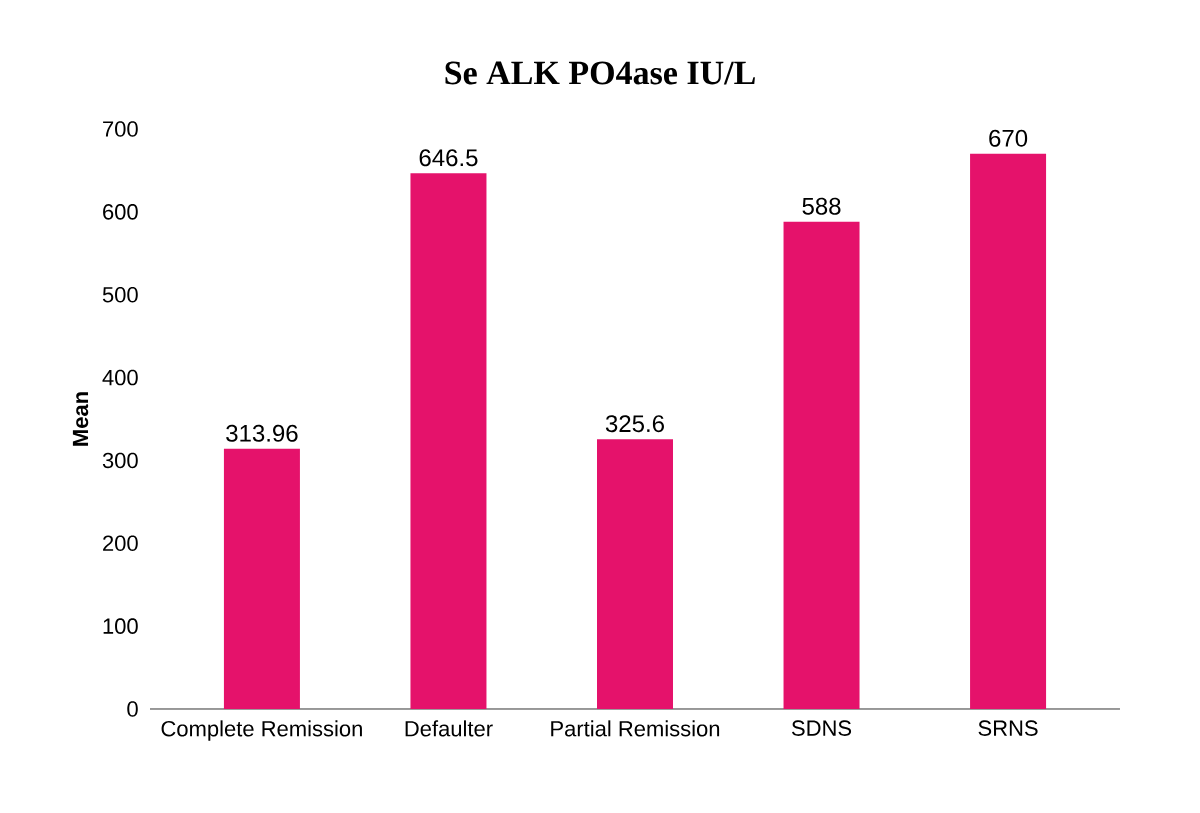 The width and height of the screenshot is (1200, 813). Describe the element at coordinates (600, 73) in the screenshot. I see `chart-title: Se ALK PO4ase IU/L` at that location.